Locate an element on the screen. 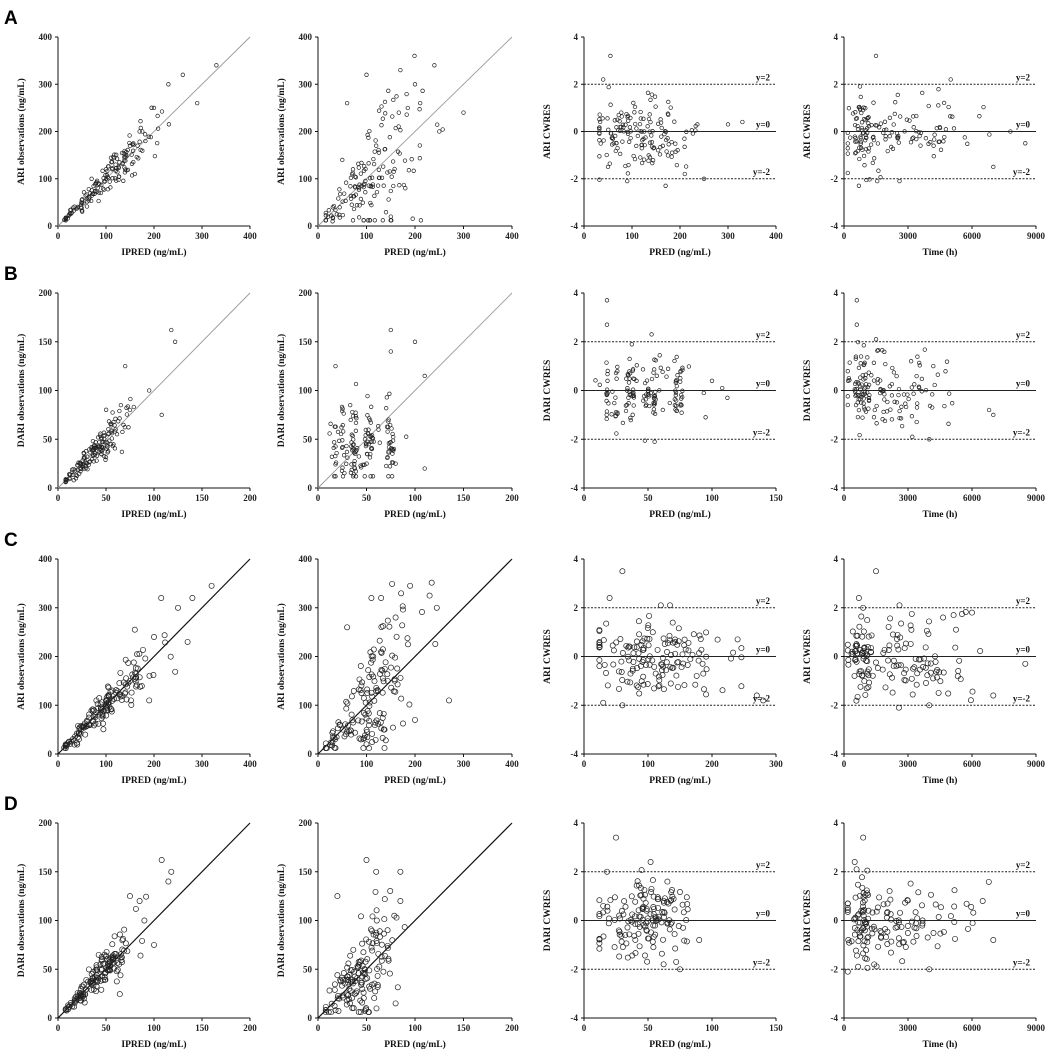 The height and width of the screenshot is (1060, 1052). reference-line-label: y=-2 is located at coordinates (762, 432).